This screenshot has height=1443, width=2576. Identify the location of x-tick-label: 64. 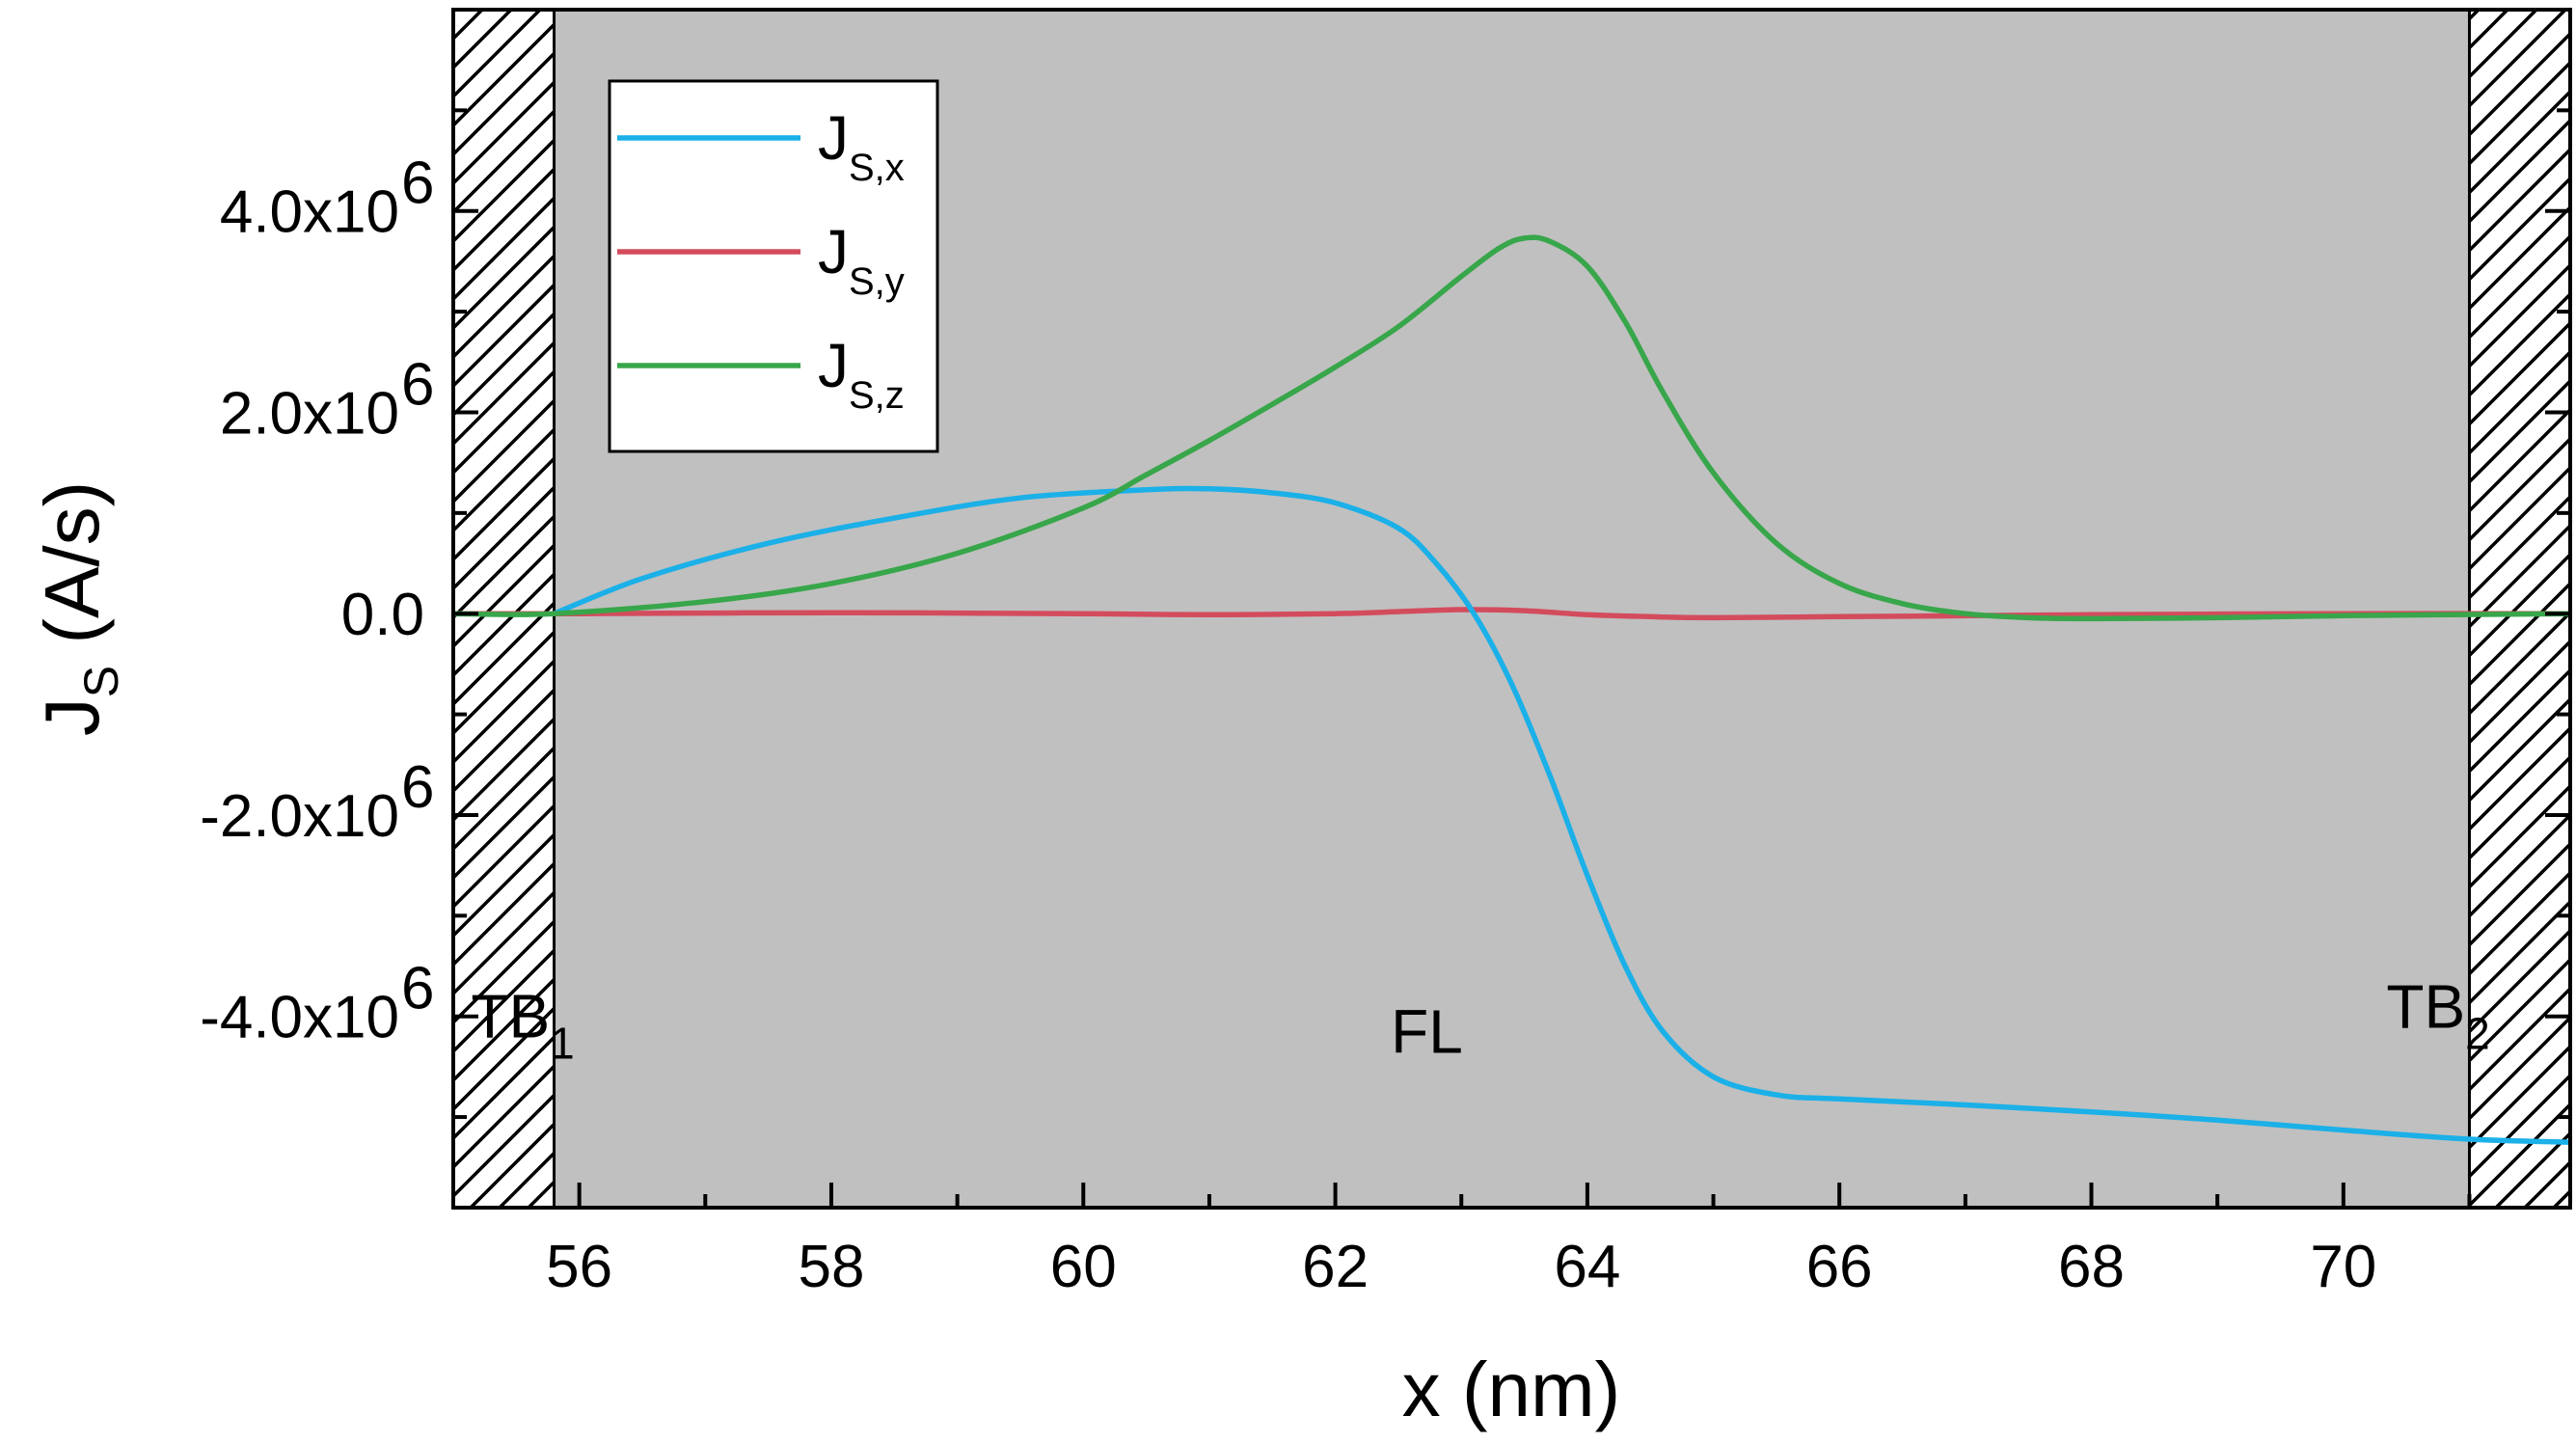
(1587, 1267).